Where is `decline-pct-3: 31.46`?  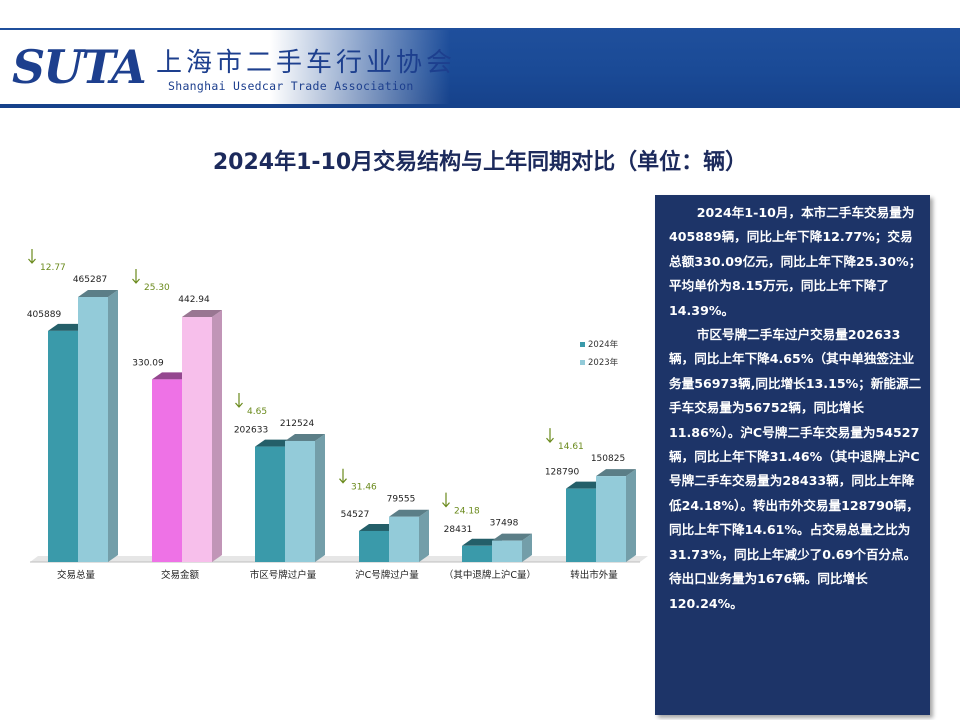 decline-pct-3: 31.46 is located at coordinates (364, 488).